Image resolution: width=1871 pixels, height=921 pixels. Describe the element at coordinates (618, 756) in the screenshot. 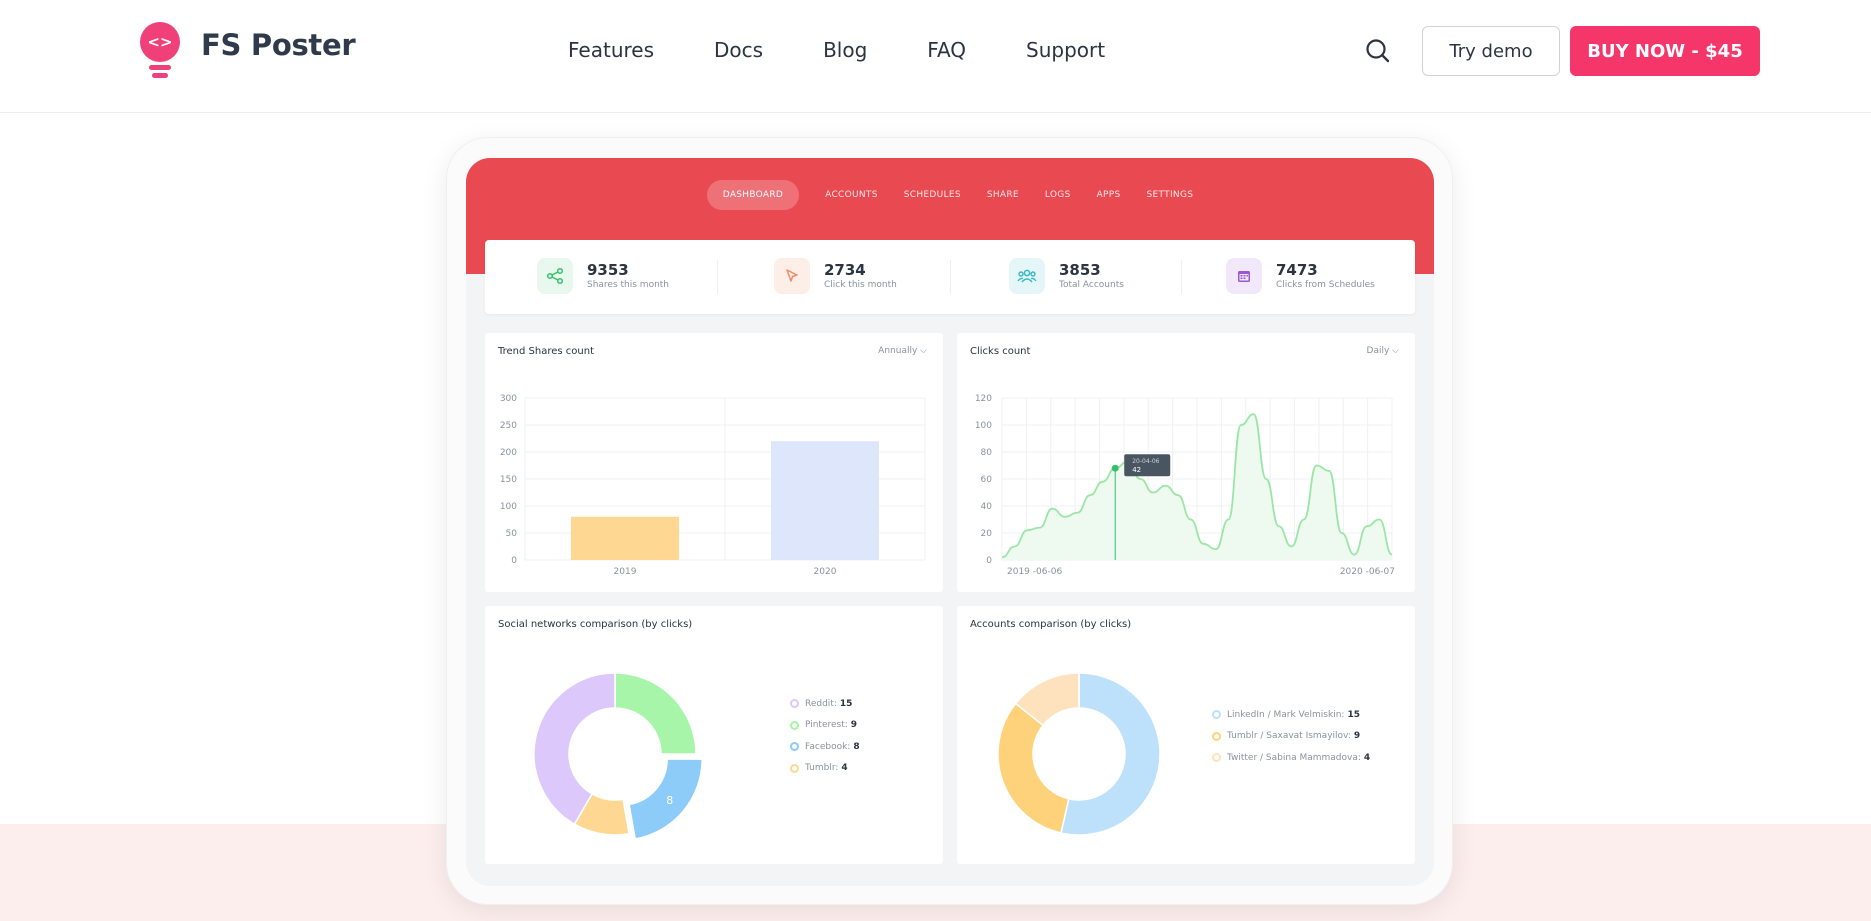

I see `social-donut-chart: 8` at that location.